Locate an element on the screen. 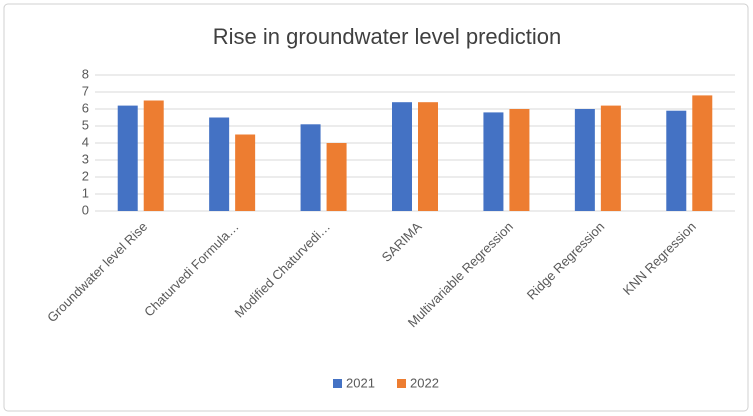 The width and height of the screenshot is (753, 416). legend-label: 2021 is located at coordinates (360, 382).